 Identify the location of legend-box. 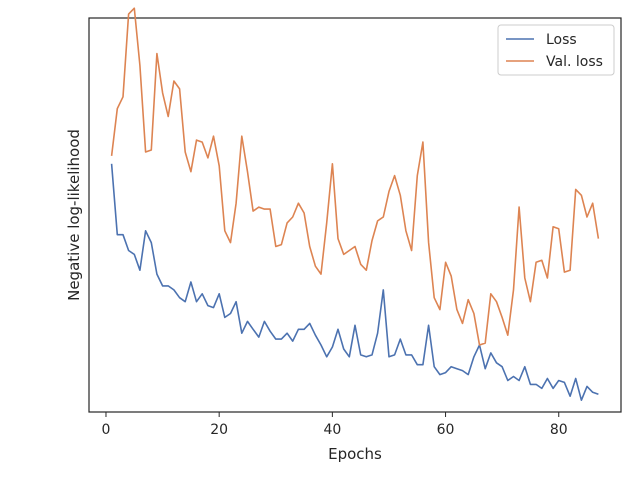
(556, 50).